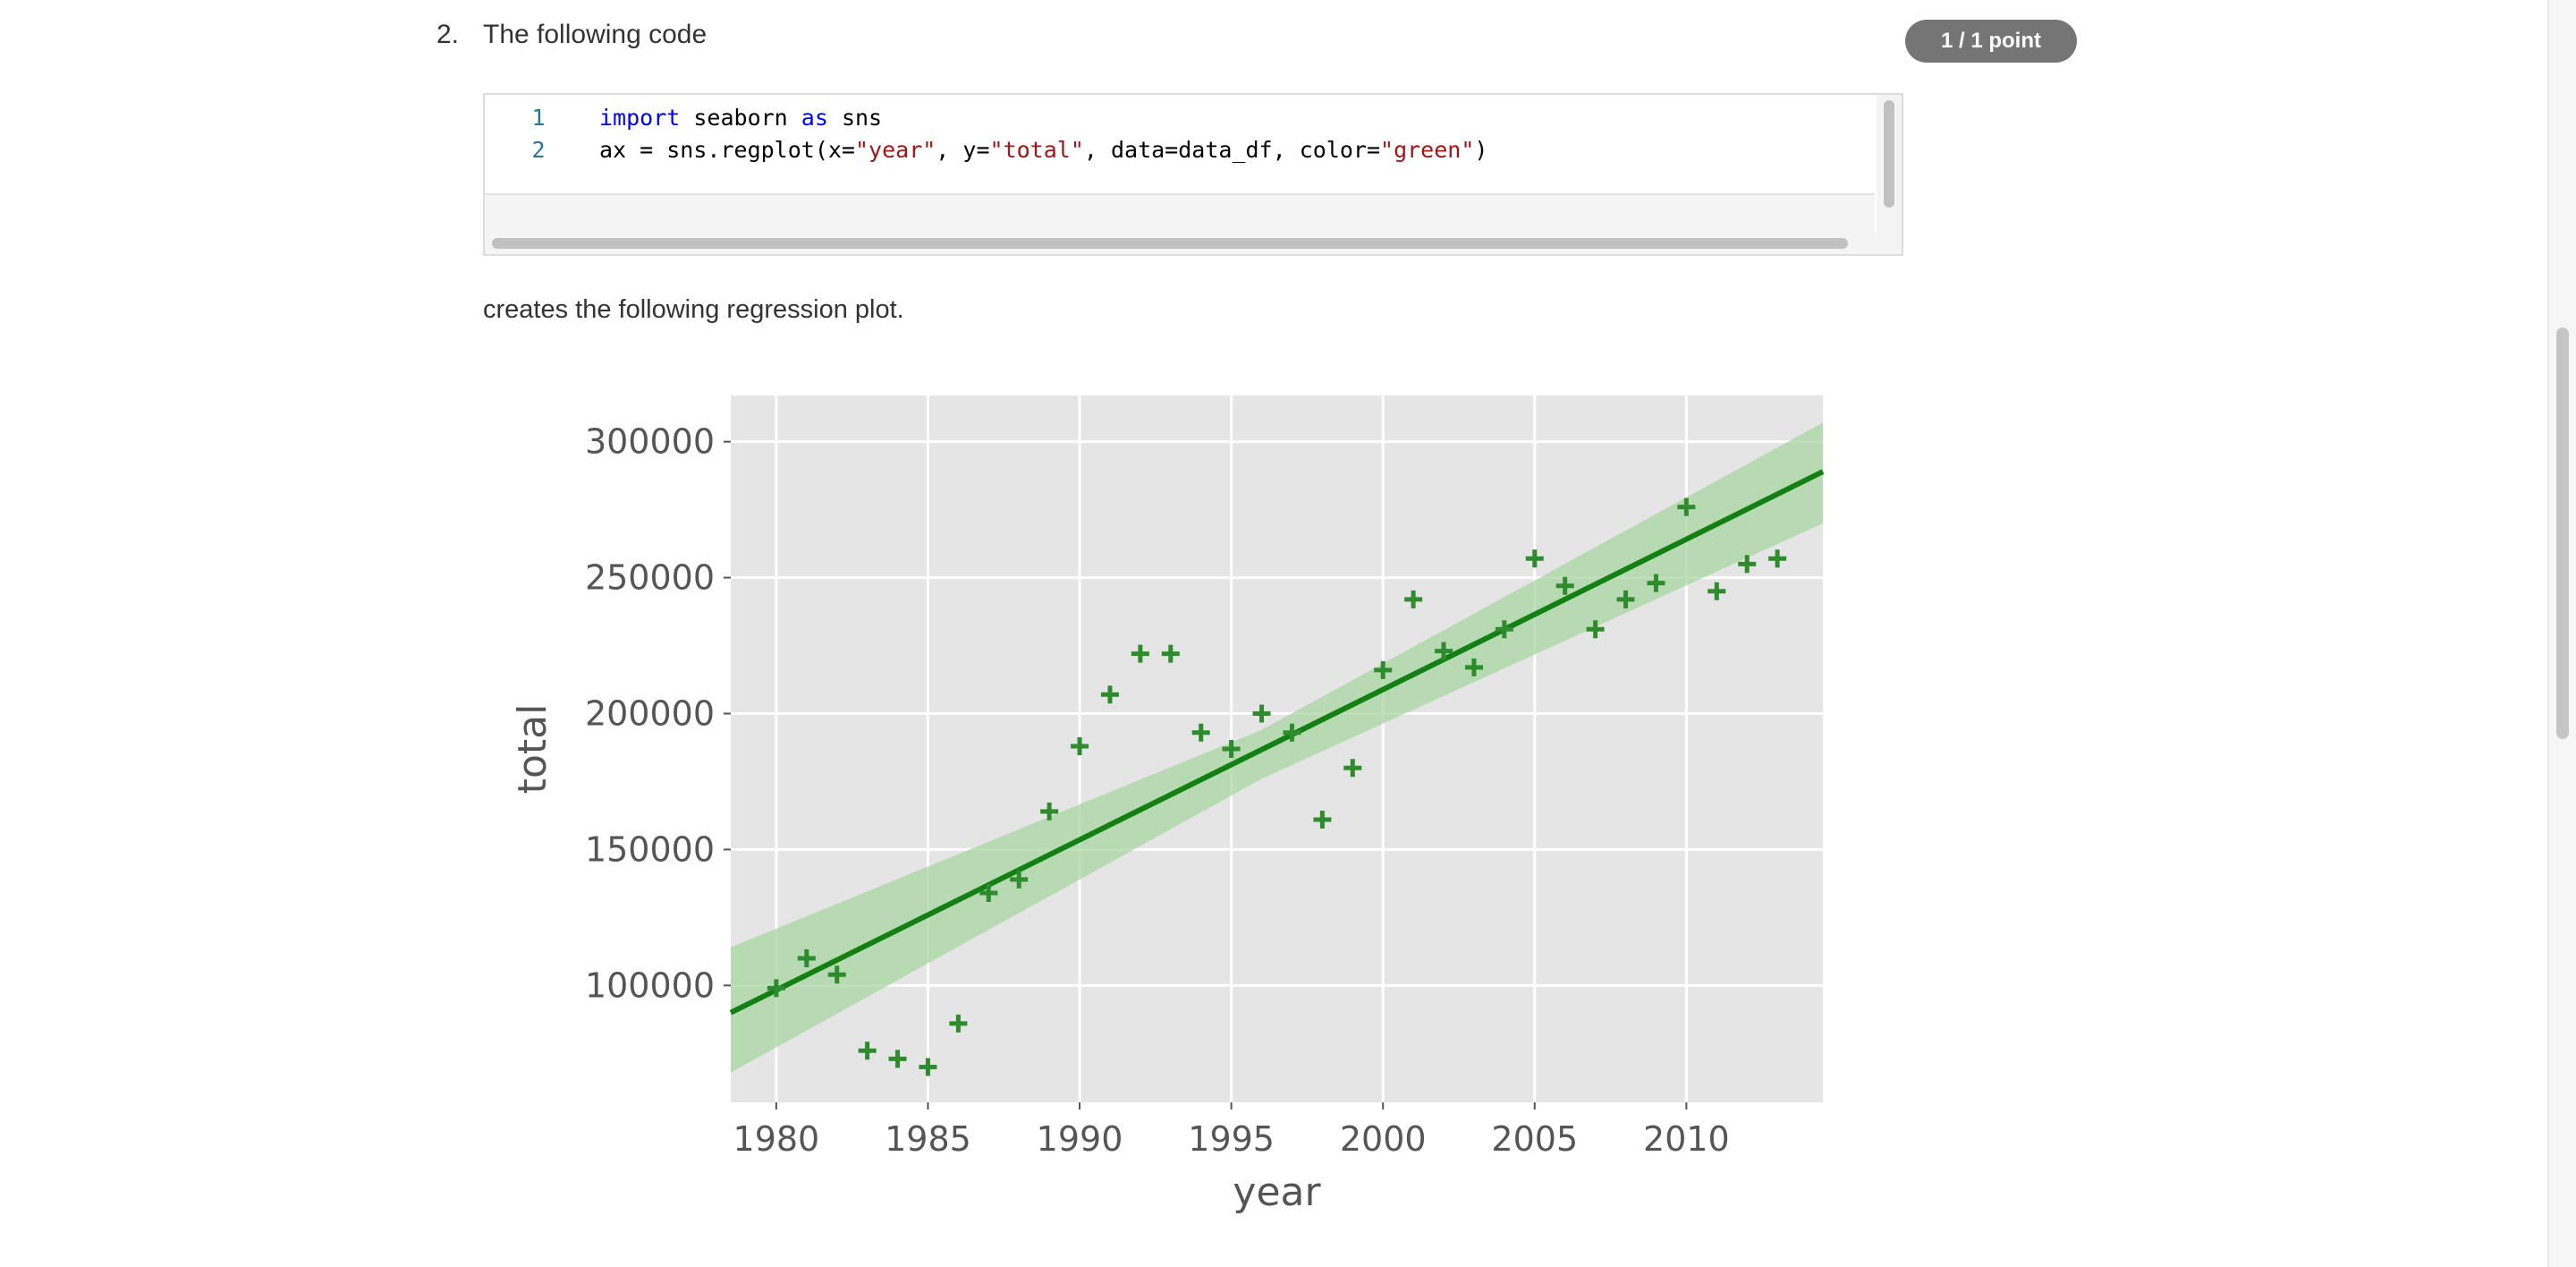 This screenshot has height=1267, width=2576. I want to click on code-token: seaborn, so click(740, 118).